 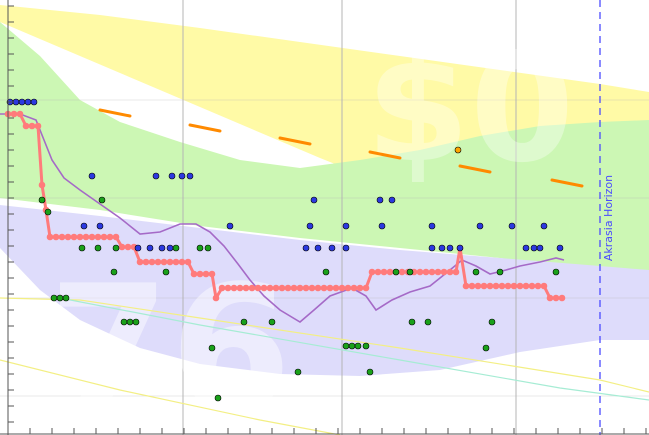 What do you see at coordinates (458, 150) in the screenshot?
I see `datapoint-orange` at bounding box center [458, 150].